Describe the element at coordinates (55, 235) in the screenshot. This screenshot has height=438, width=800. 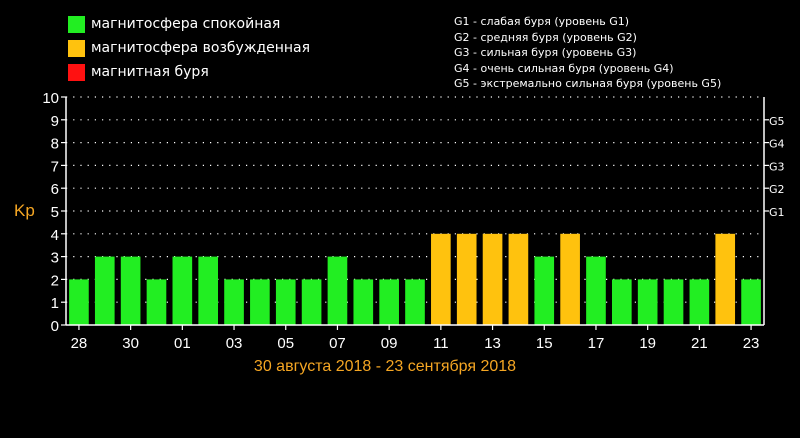
I see `y-tick-label-4: 4` at that location.